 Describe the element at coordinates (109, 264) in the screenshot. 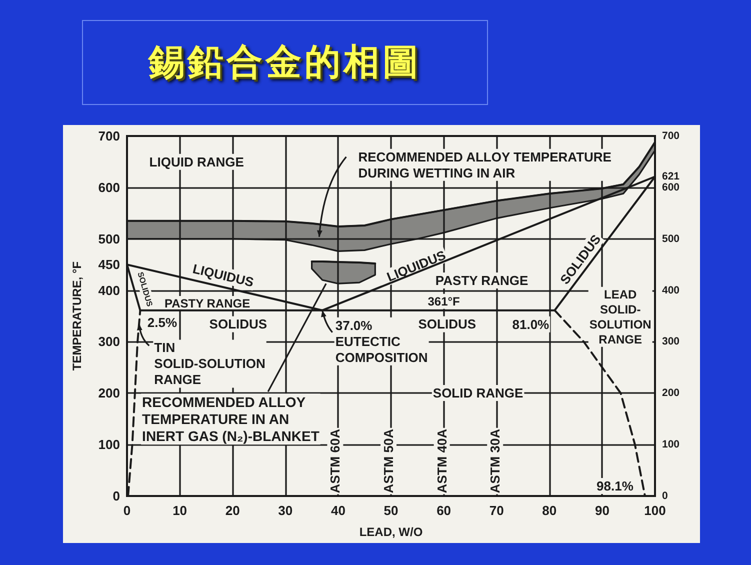

I see `y-tick-label: 450` at that location.